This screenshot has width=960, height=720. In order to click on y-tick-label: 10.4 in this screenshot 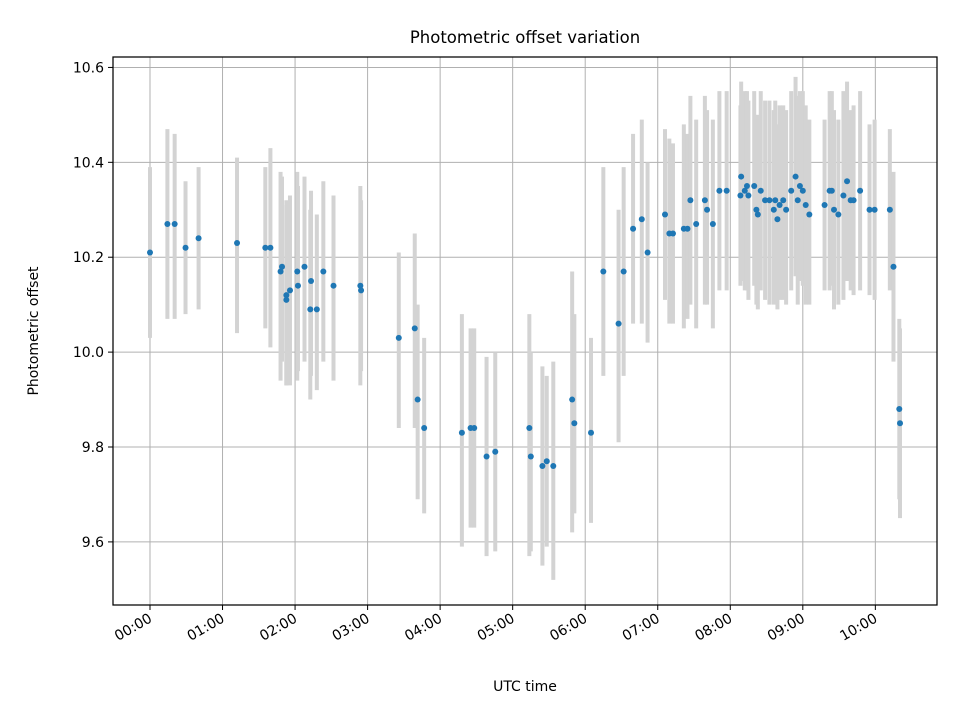, I will do `click(88, 163)`.